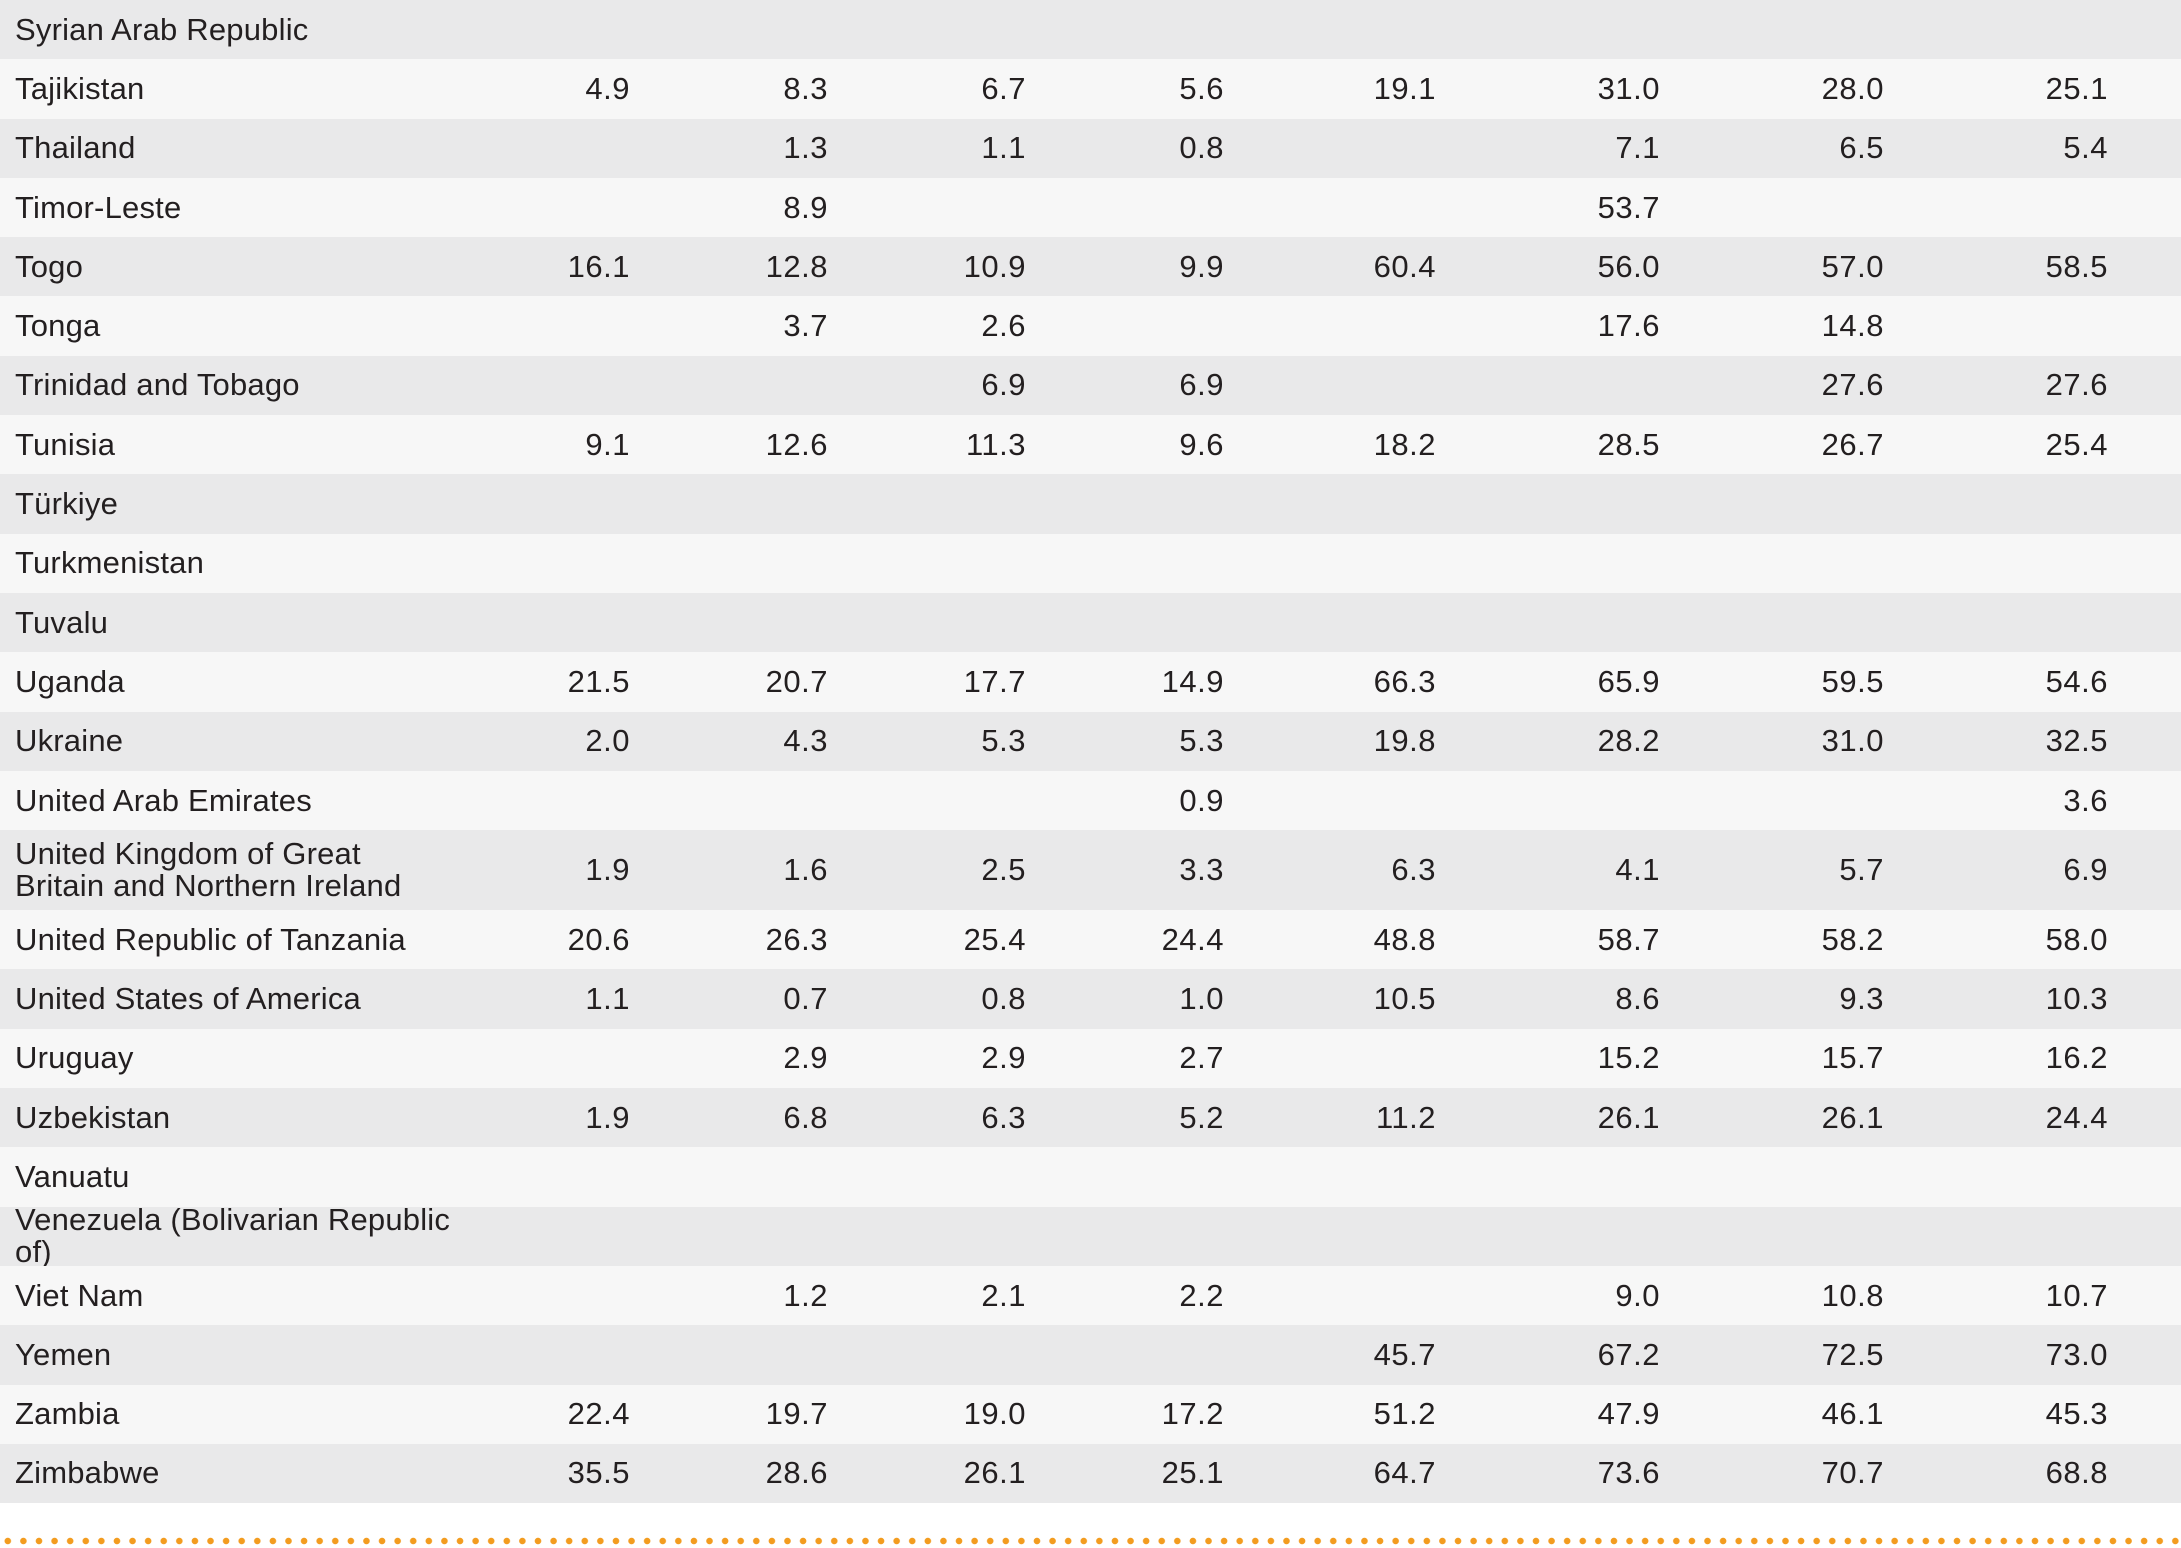 The image size is (2181, 1548). Describe the element at coordinates (2076, 1295) in the screenshot. I see `value-cell: 10.7` at that location.